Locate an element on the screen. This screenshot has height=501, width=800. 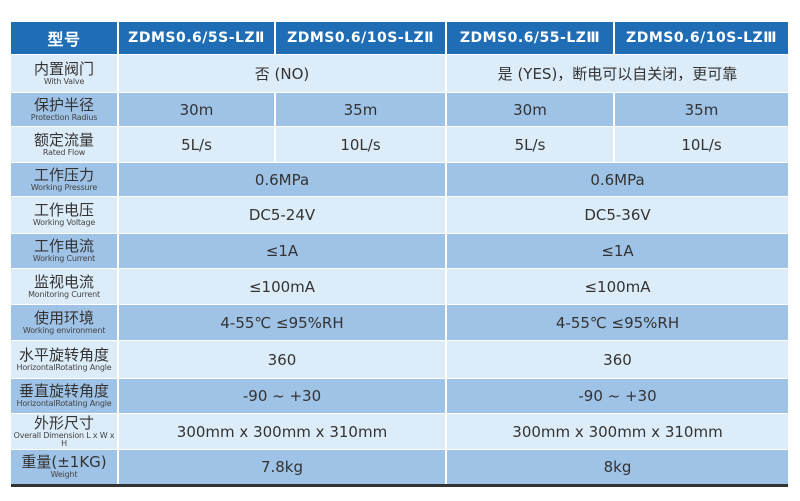
table-row: 保护半径 Protection Radius 30m 35m 30m 35m is located at coordinates (399, 109).